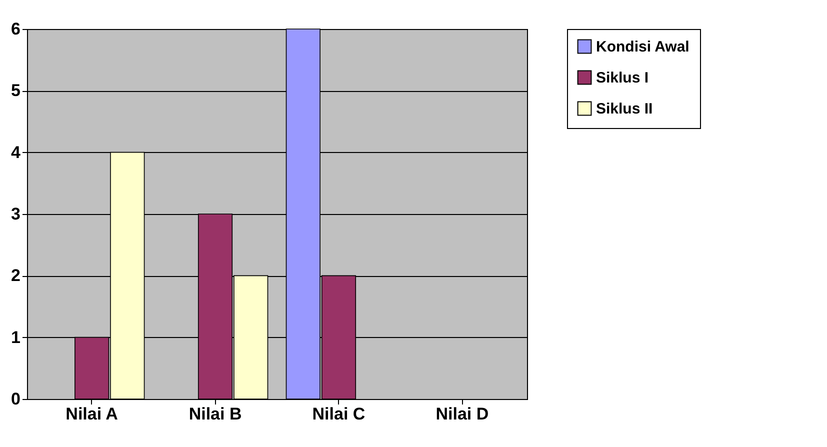 Image resolution: width=827 pixels, height=447 pixels. What do you see at coordinates (622, 78) in the screenshot?
I see `legend-label: Siklus I` at bounding box center [622, 78].